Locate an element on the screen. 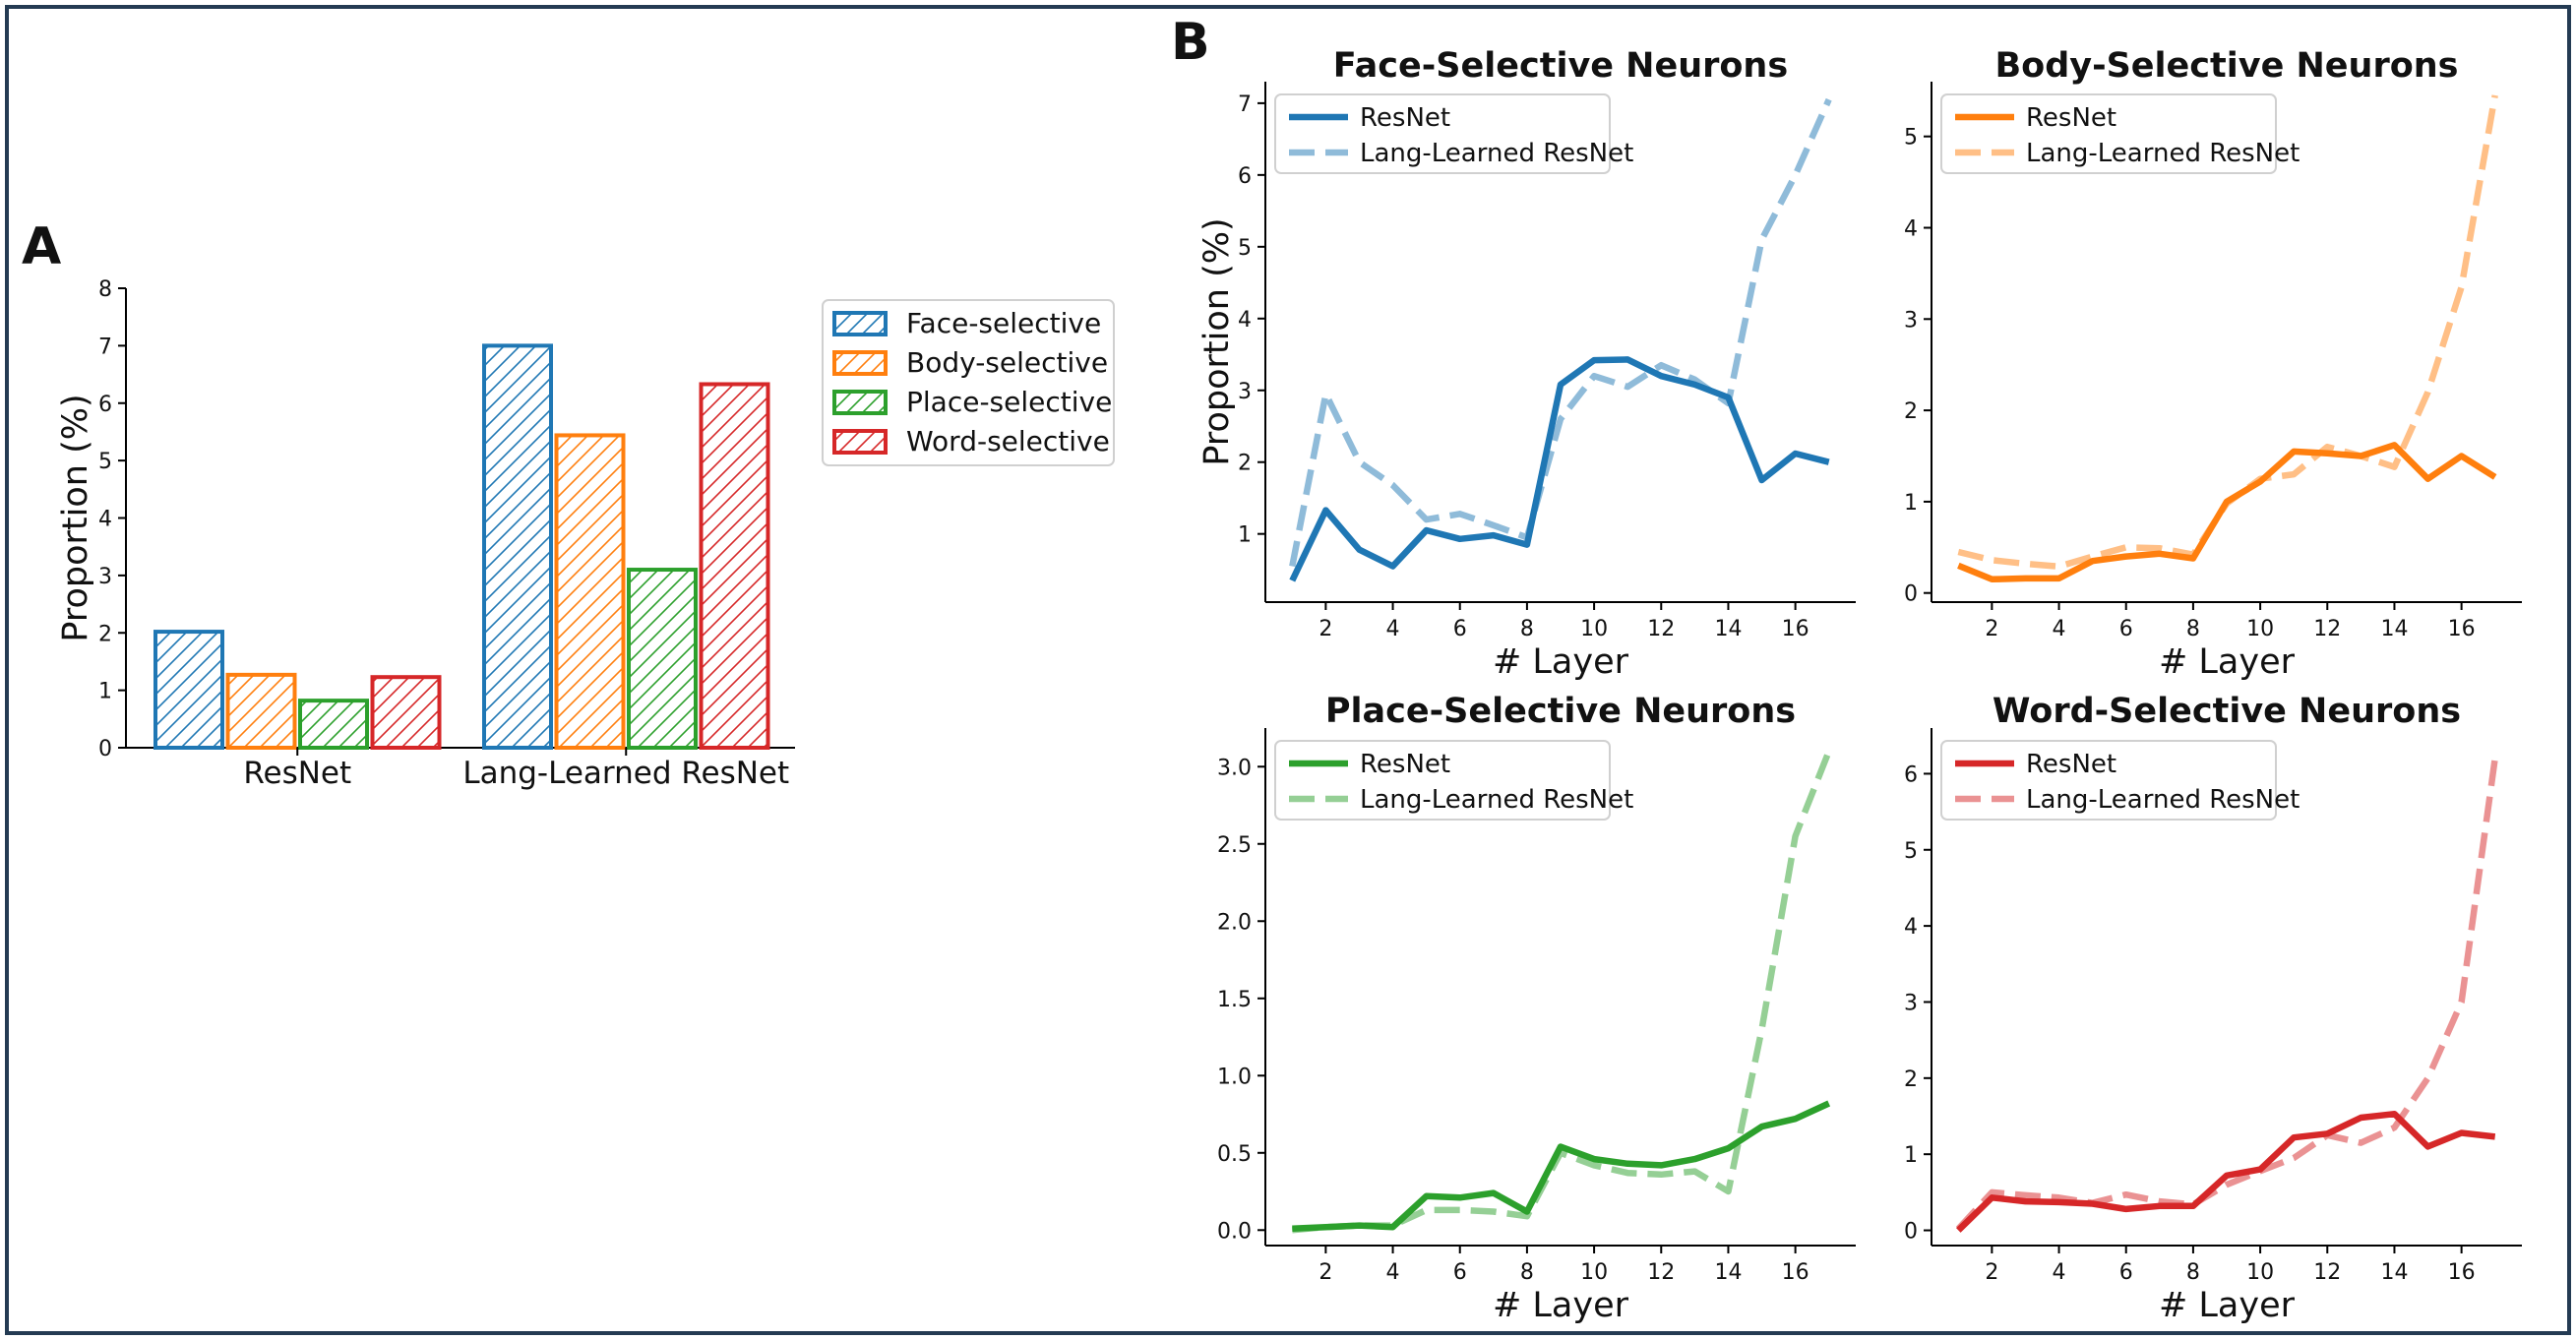 This screenshot has height=1340, width=2576. bar-face-lang-learned is located at coordinates (517, 546).